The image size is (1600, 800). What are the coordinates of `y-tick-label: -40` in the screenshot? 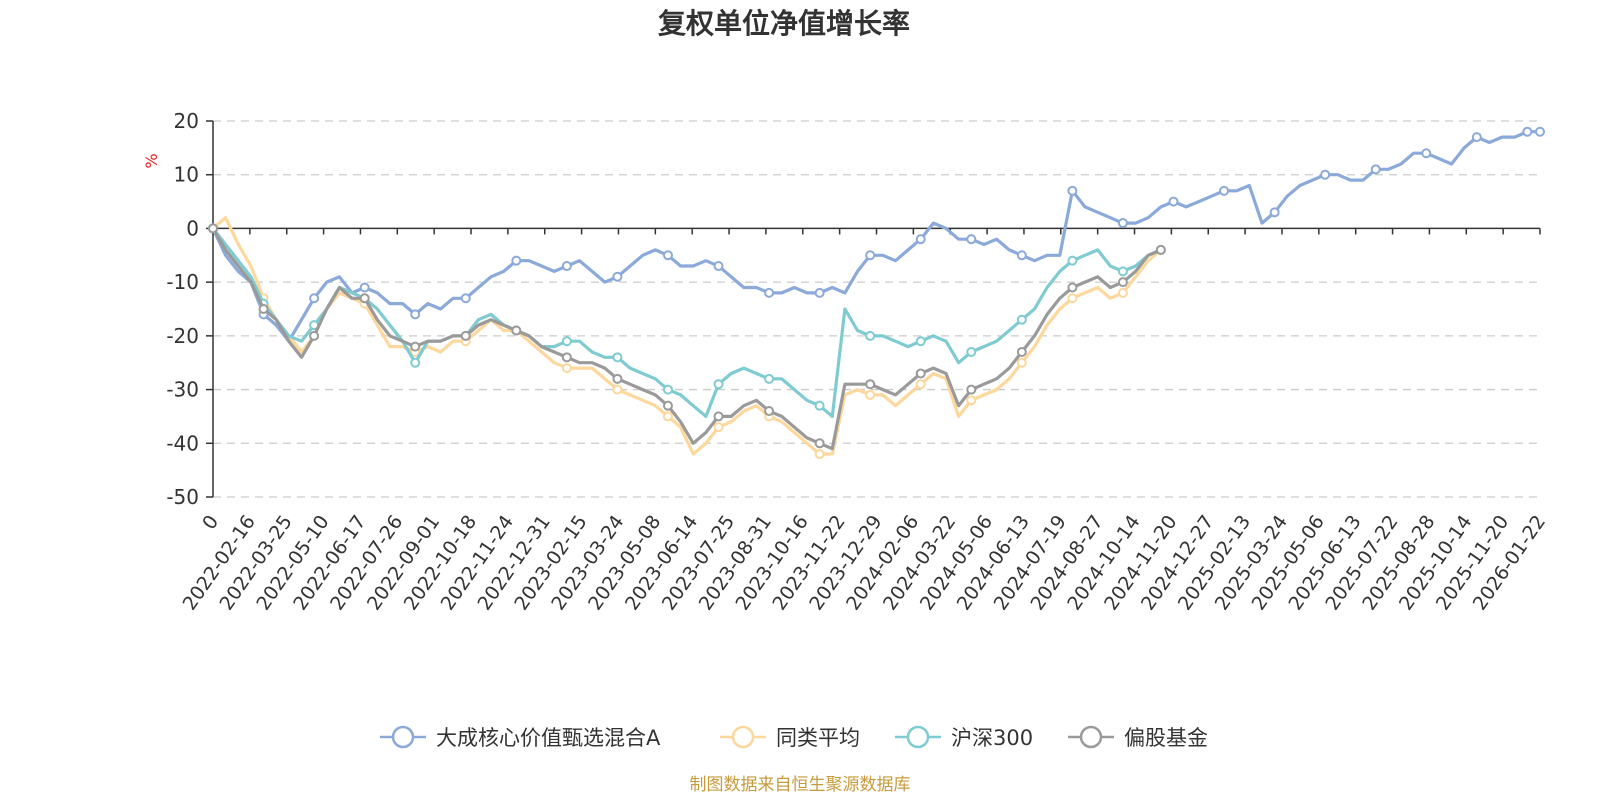 It's located at (182, 443).